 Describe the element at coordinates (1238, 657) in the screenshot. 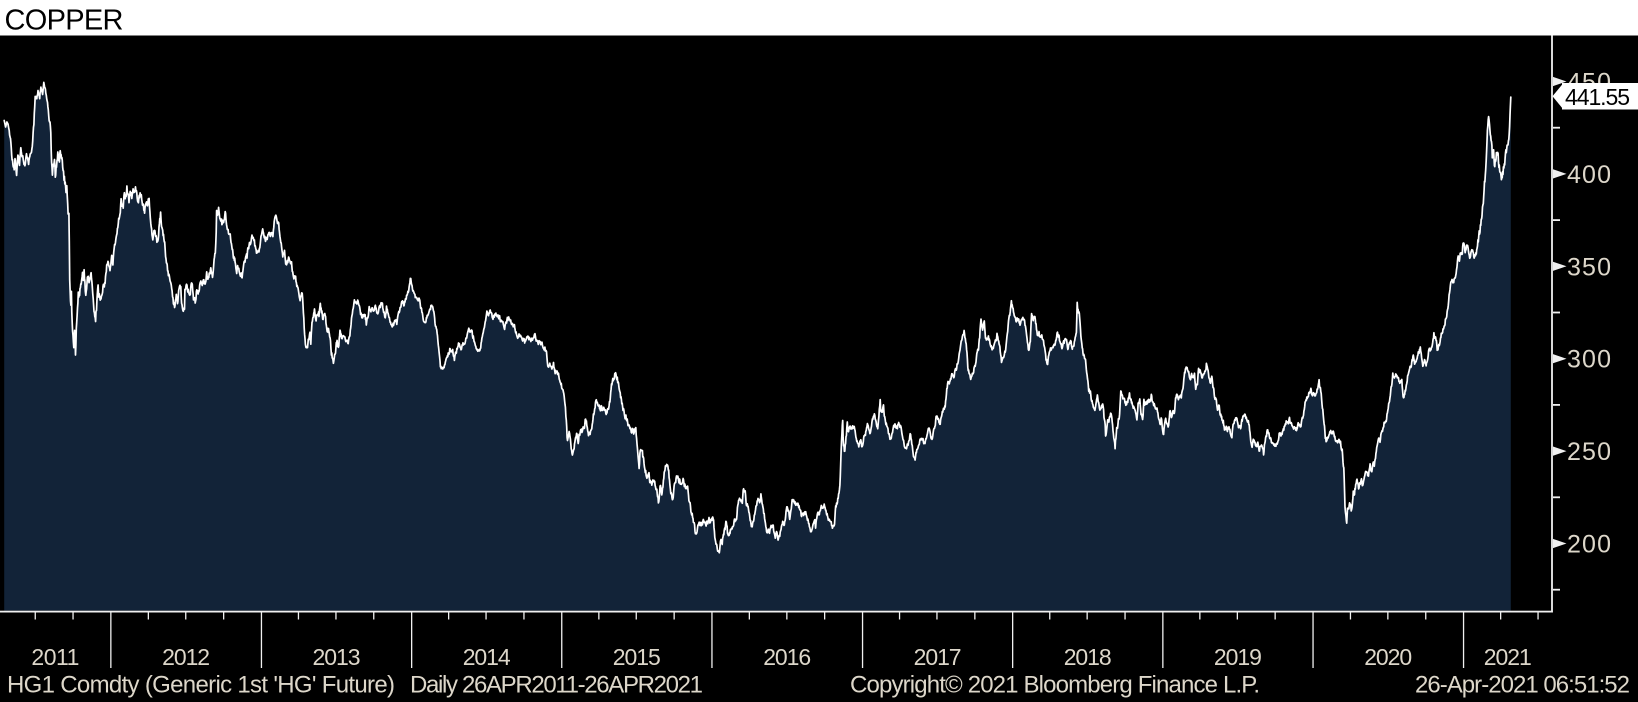

I see `svg-text: 2019` at that location.